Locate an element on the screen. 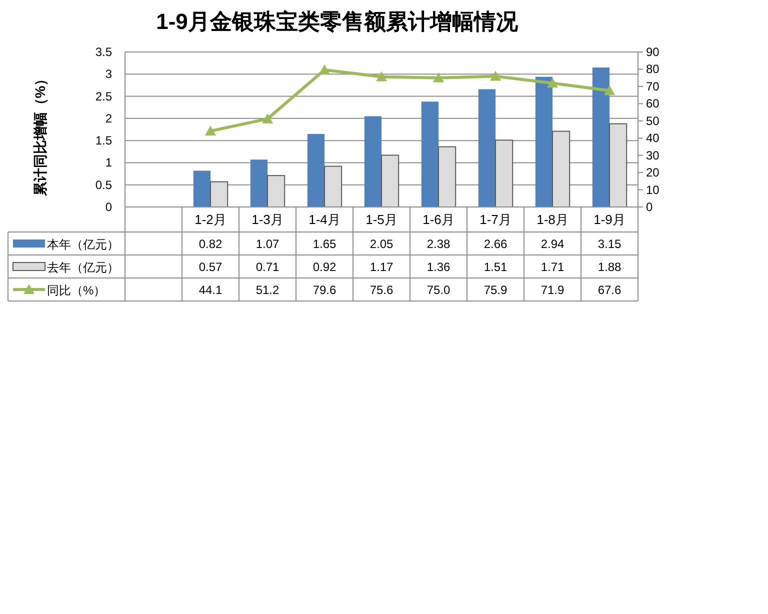  y2-tick-label: 0 is located at coordinates (649, 207).